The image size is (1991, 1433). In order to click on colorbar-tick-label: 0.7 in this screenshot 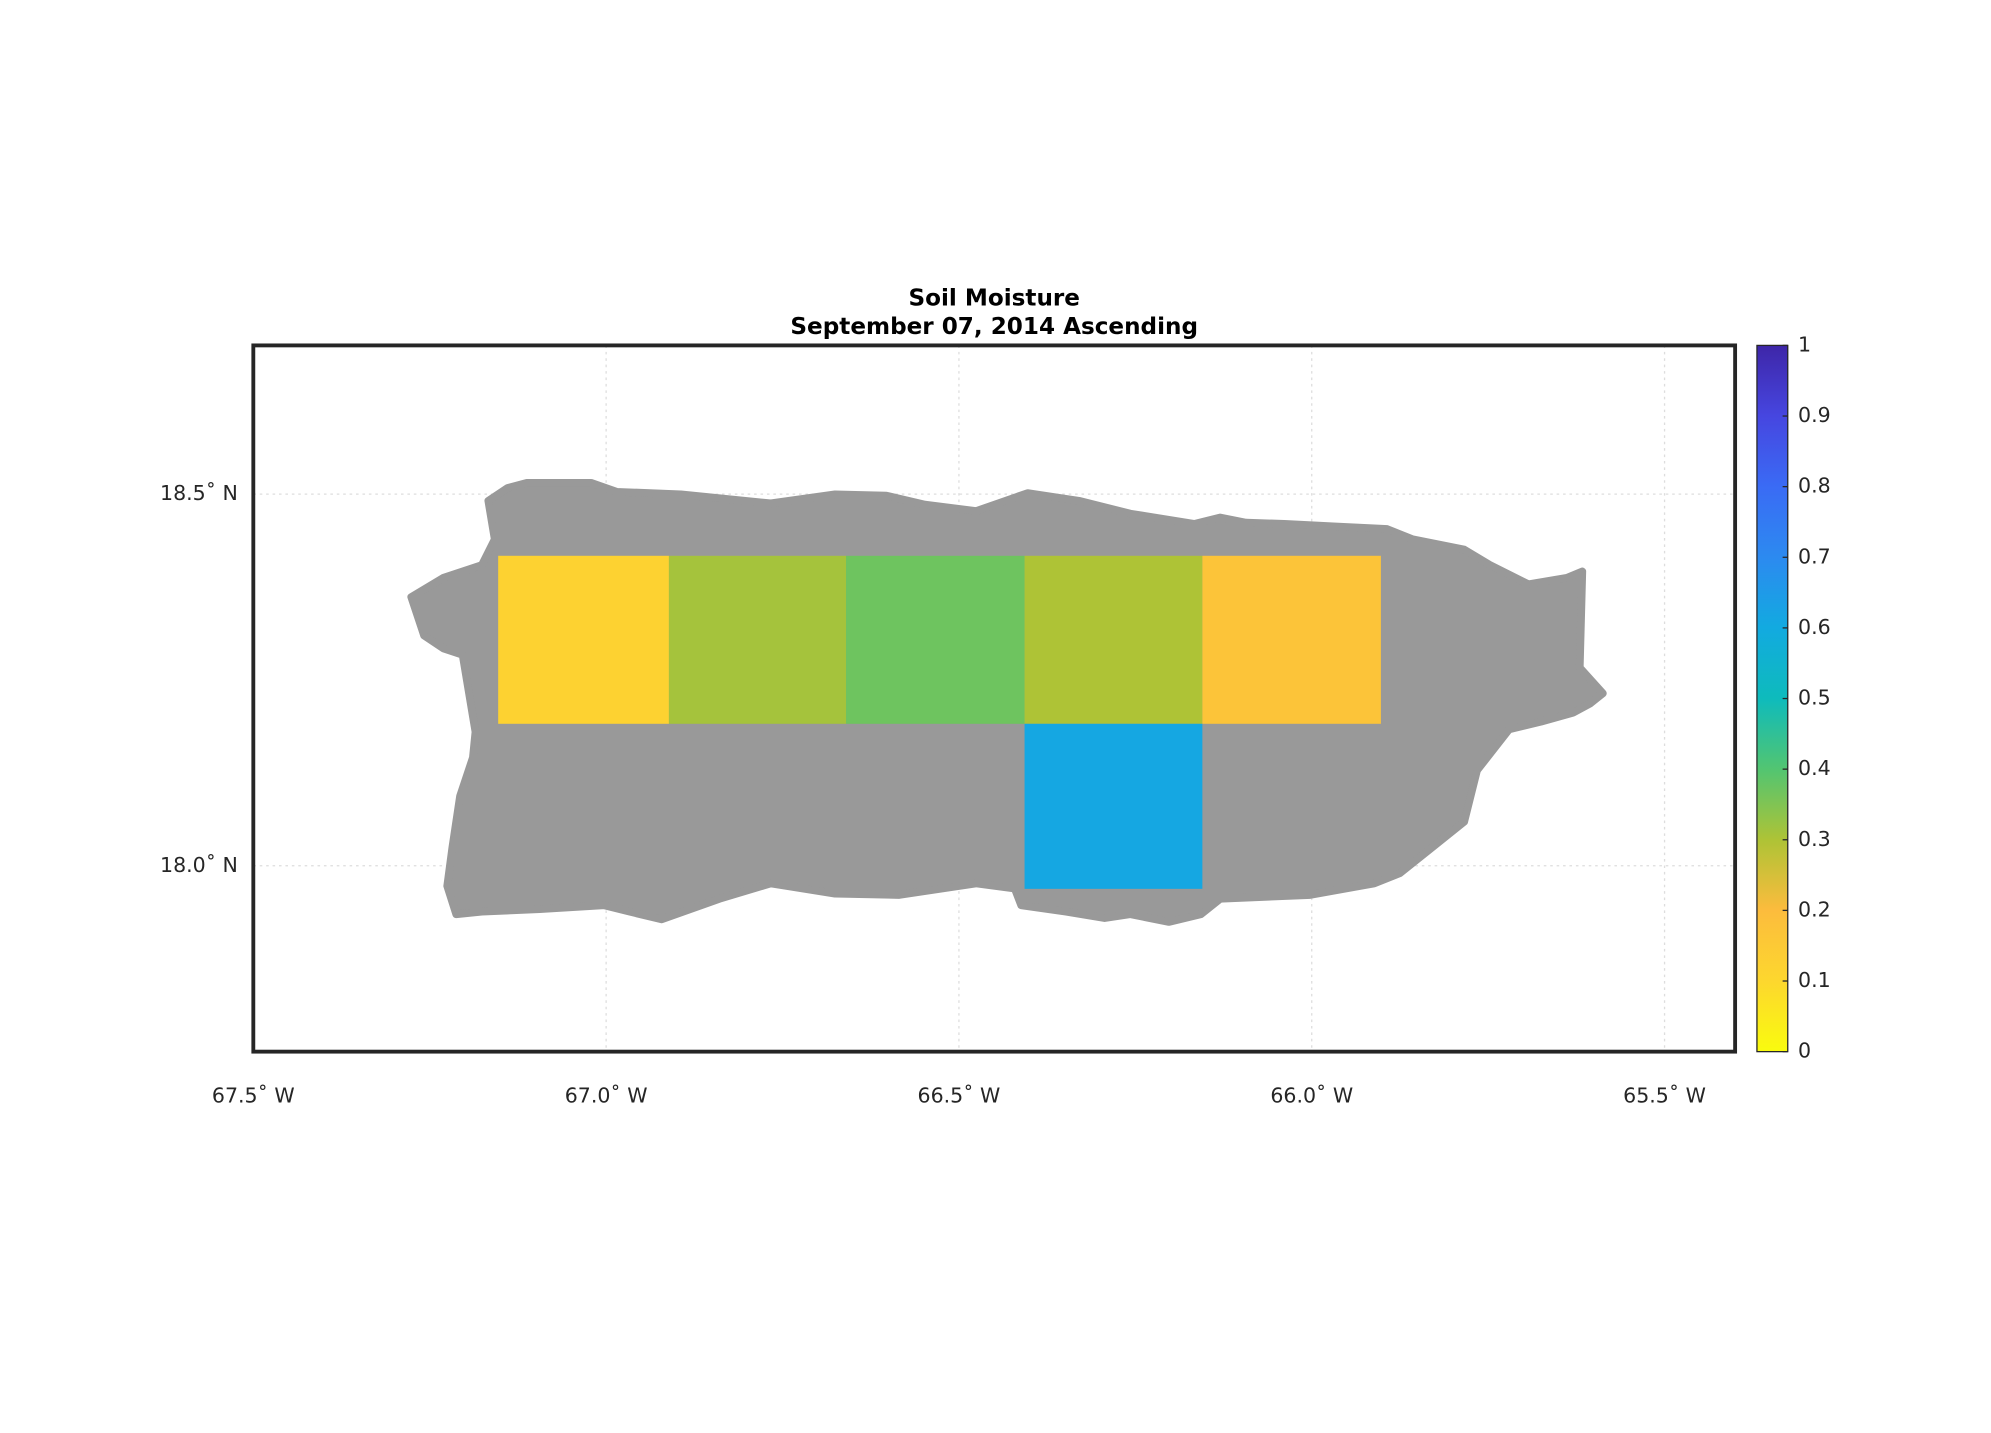, I will do `click(1814, 556)`.